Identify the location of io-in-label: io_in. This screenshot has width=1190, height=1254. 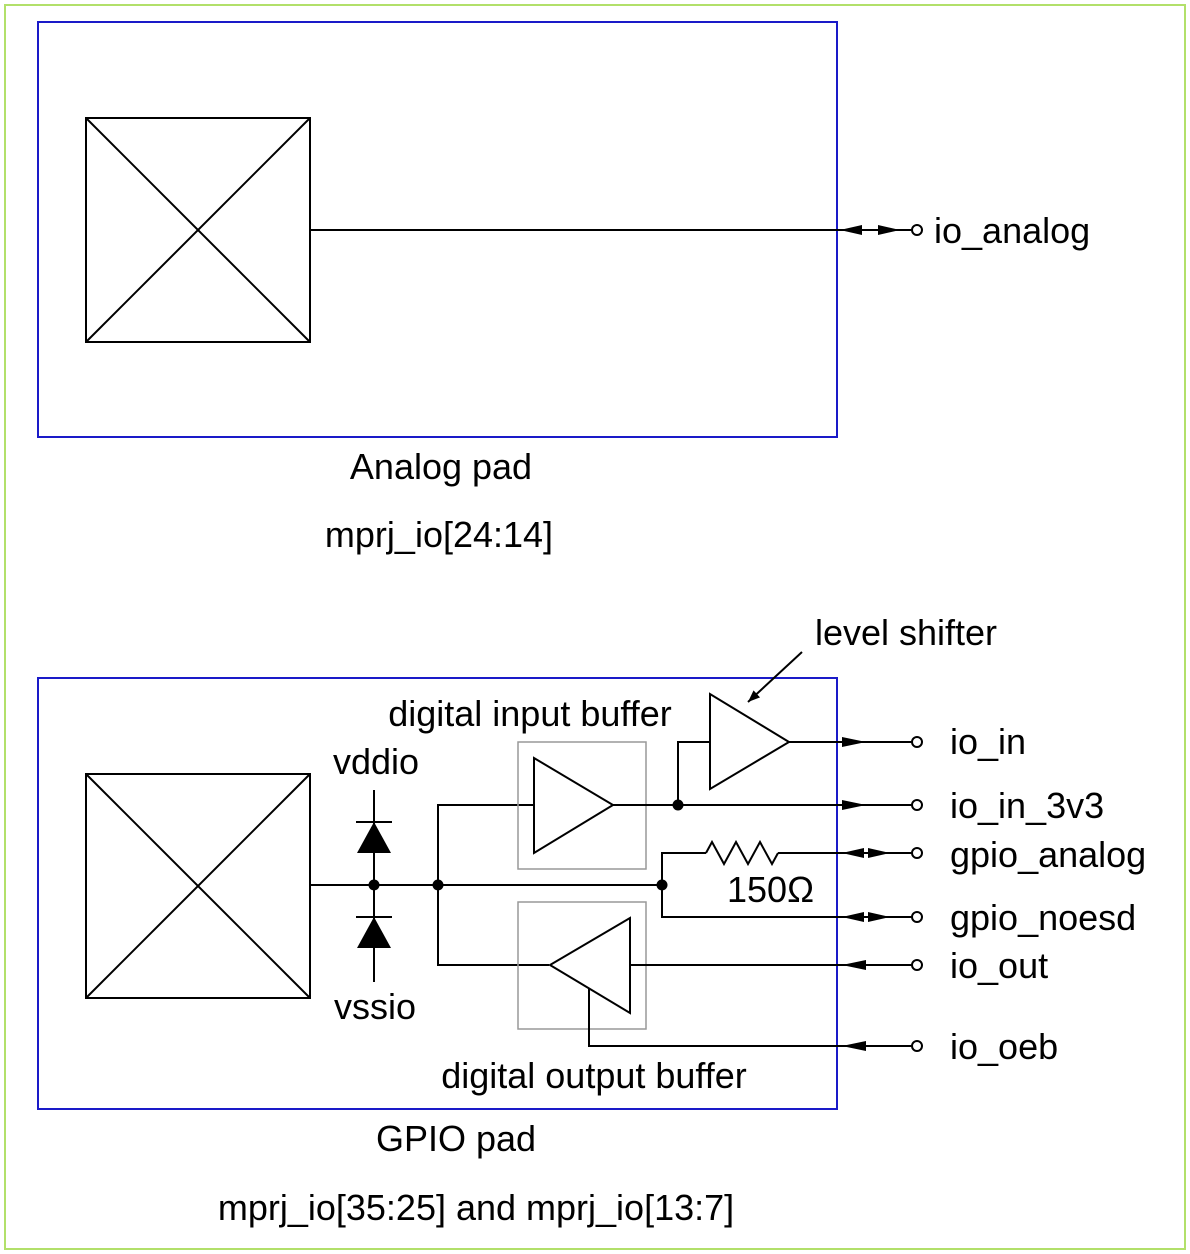
(988, 741).